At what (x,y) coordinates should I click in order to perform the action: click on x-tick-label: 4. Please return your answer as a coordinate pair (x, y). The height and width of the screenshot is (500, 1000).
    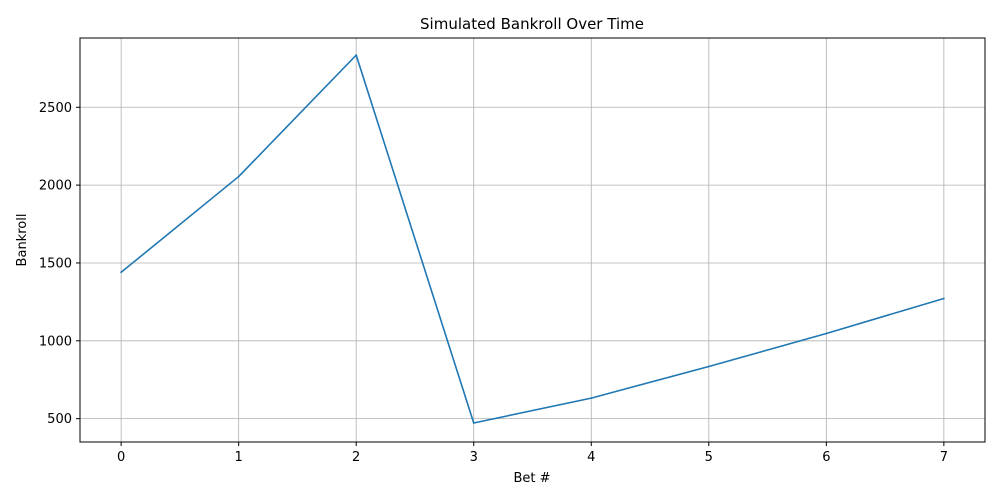
    Looking at the image, I should click on (591, 457).